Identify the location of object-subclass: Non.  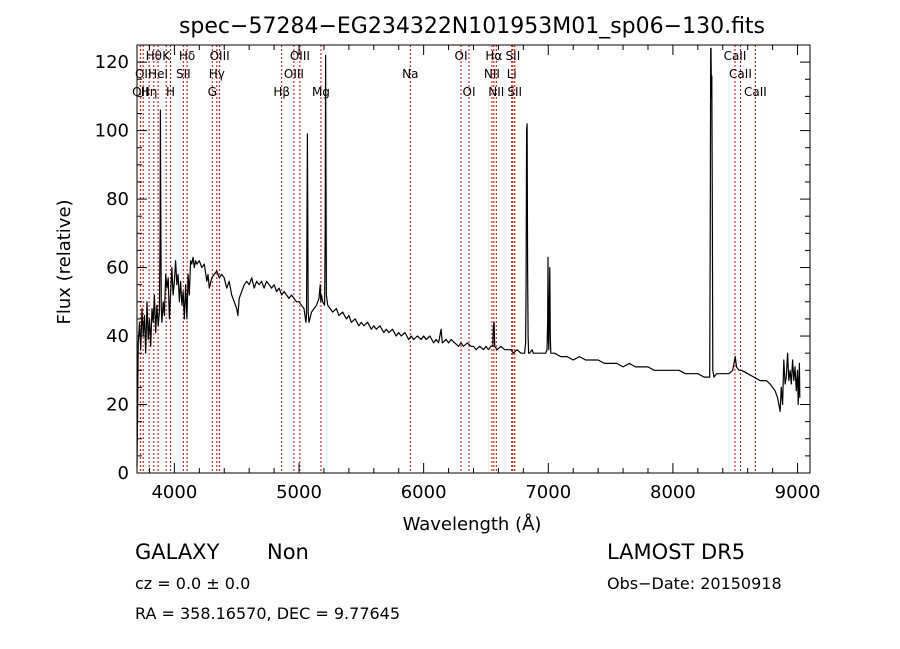
(288, 552).